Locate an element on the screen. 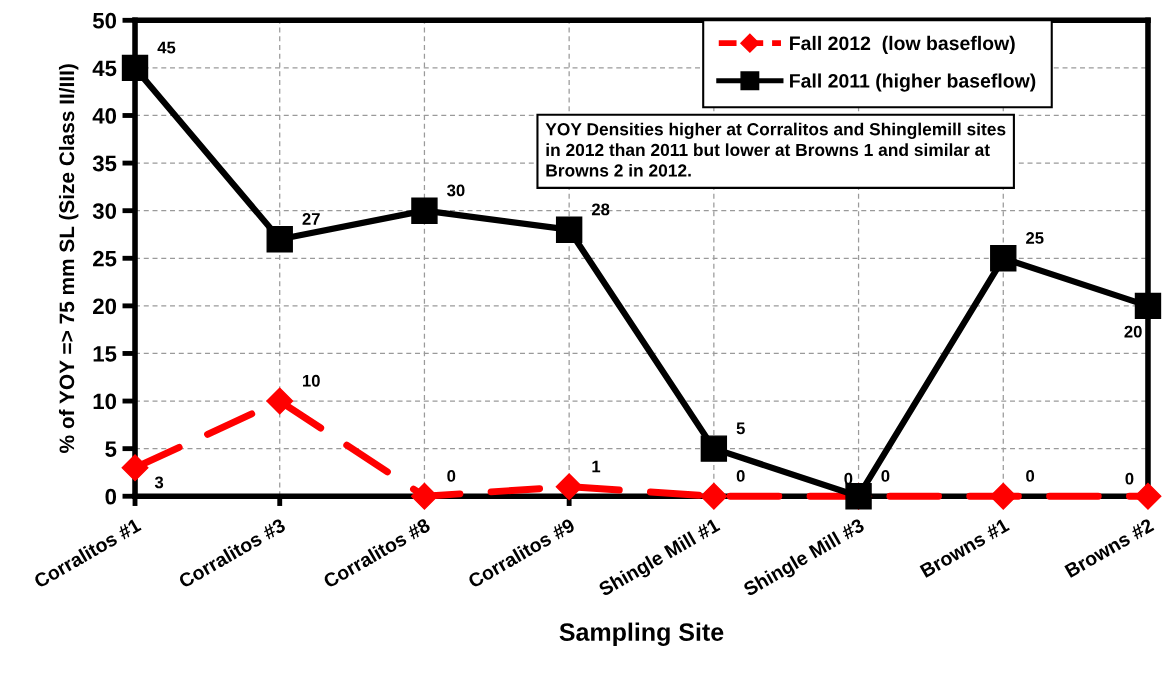 Image resolution: width=1167 pixels, height=677 pixels. y-tick-label: 25 is located at coordinates (105, 258).